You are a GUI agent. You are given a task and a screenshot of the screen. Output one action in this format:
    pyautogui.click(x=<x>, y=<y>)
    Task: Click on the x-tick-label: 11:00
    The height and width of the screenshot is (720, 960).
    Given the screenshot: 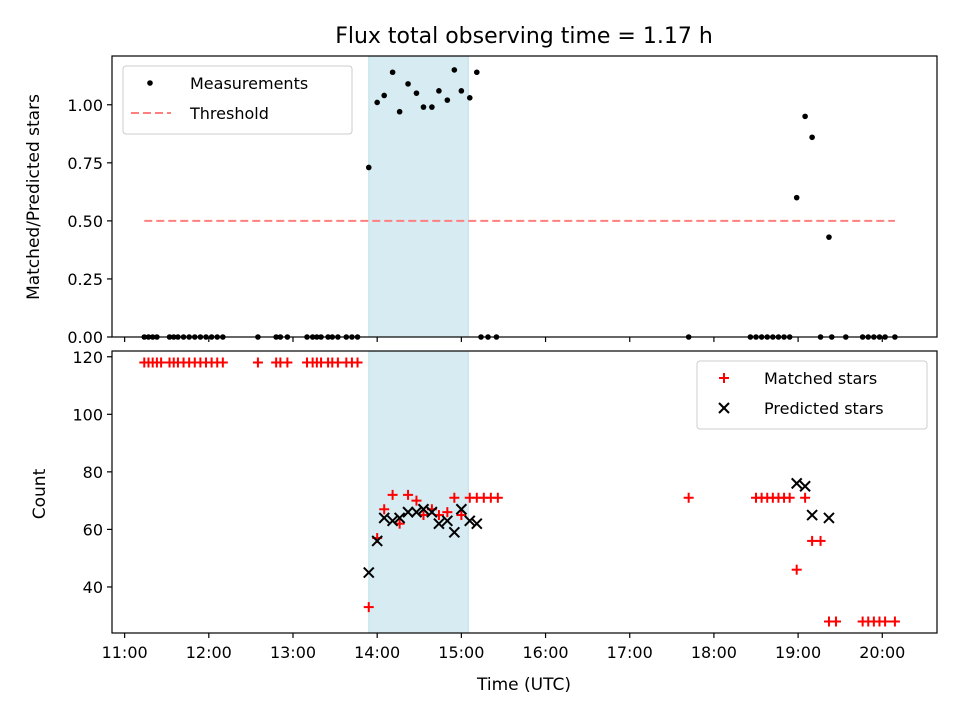 What is the action you would take?
    pyautogui.click(x=125, y=652)
    